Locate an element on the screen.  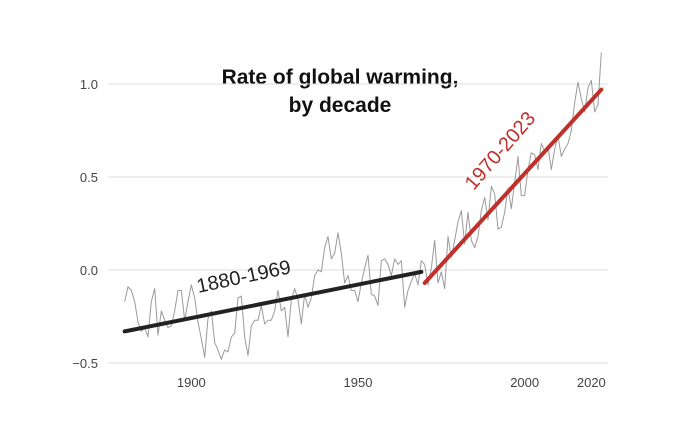
y-tick-label: −0.5 is located at coordinates (85, 363).